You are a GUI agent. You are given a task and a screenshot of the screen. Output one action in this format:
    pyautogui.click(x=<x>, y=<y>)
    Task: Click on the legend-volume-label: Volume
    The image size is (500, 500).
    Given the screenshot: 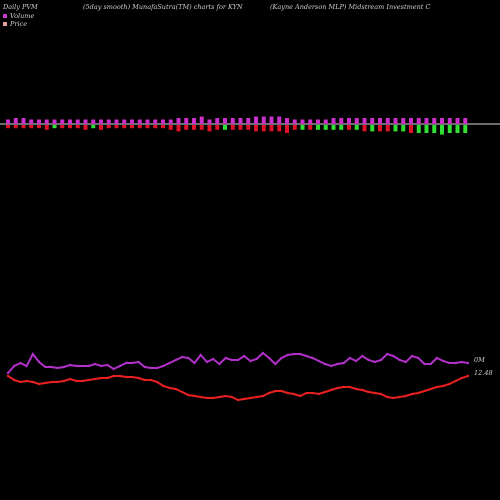 What is the action you would take?
    pyautogui.click(x=22, y=16)
    